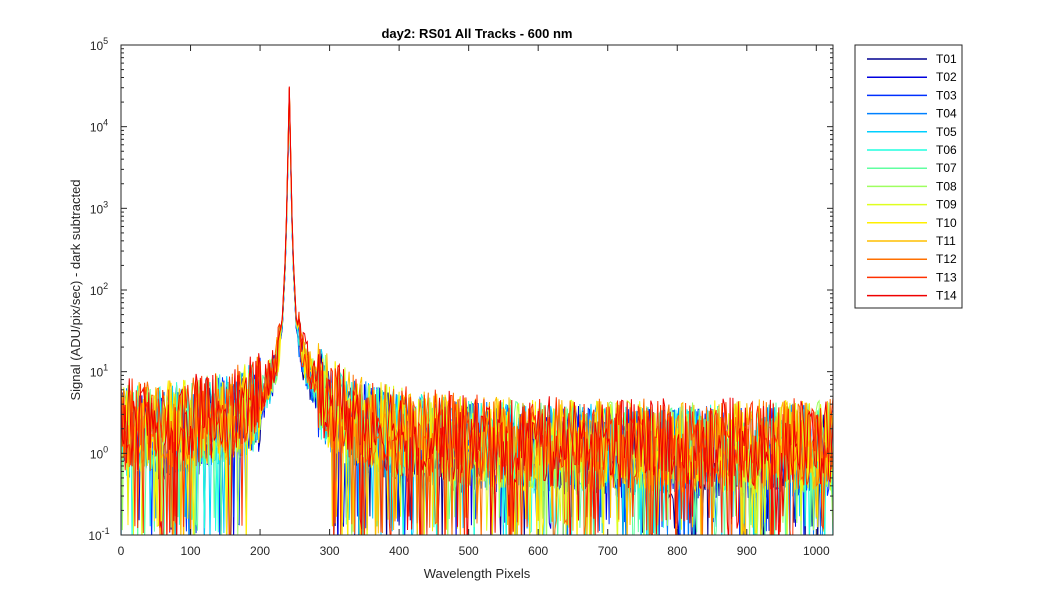 The height and width of the screenshot is (600, 1050). I want to click on x-tick-label: 100, so click(191, 551).